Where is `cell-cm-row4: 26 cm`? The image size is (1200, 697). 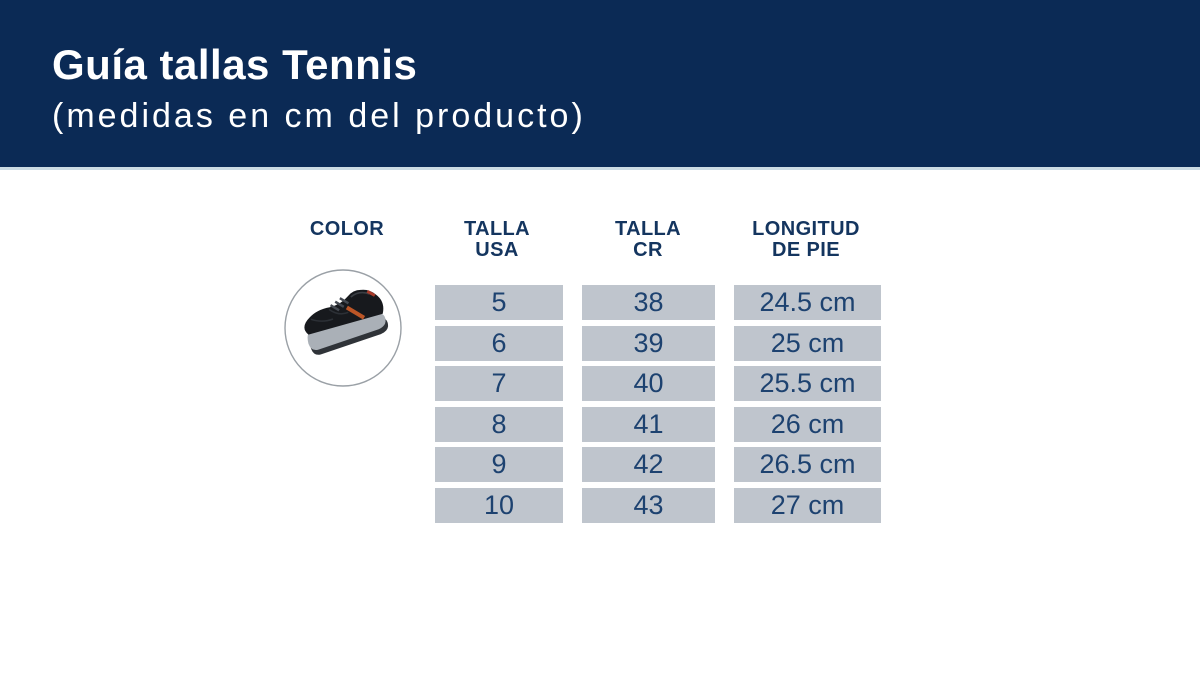
cell-cm-row4: 26 cm is located at coordinates (807, 424).